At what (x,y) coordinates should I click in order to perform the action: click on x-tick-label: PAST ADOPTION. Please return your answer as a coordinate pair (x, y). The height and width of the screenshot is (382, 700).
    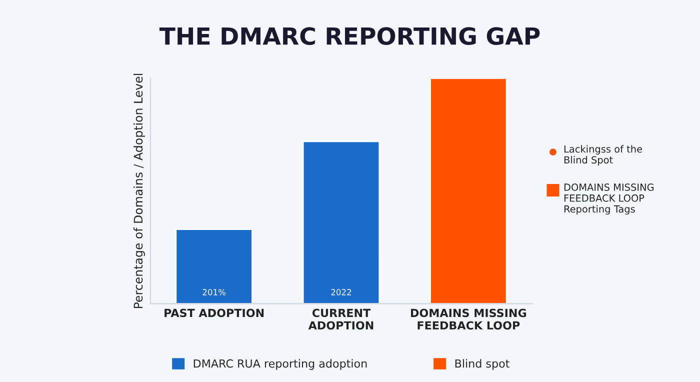
    Looking at the image, I should click on (214, 313).